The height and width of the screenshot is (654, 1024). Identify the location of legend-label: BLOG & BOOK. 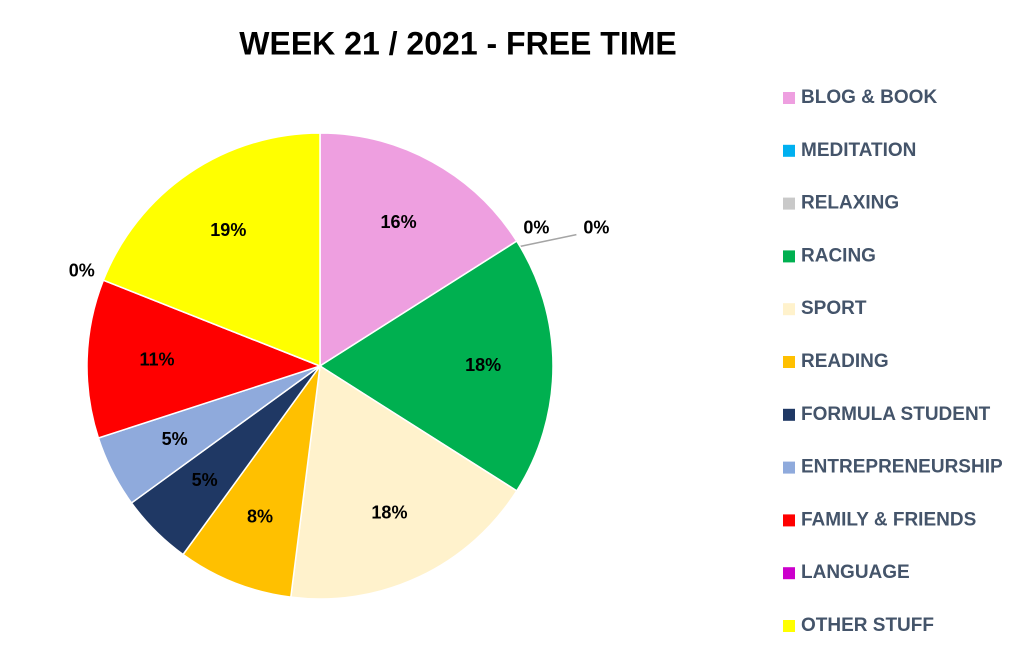
(869, 97).